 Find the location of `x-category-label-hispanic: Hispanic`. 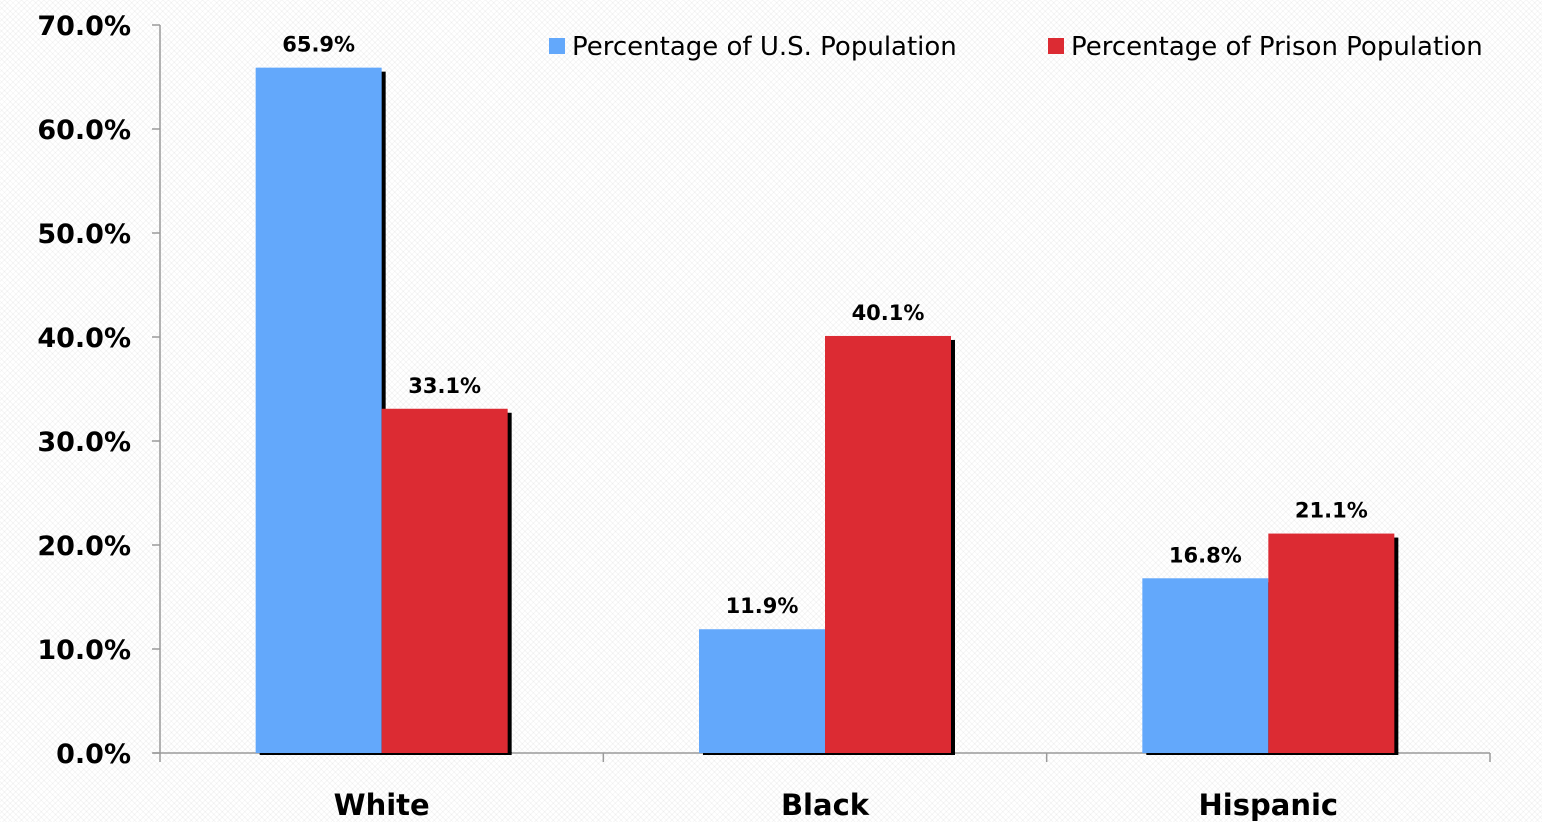

x-category-label-hispanic: Hispanic is located at coordinates (1269, 805).